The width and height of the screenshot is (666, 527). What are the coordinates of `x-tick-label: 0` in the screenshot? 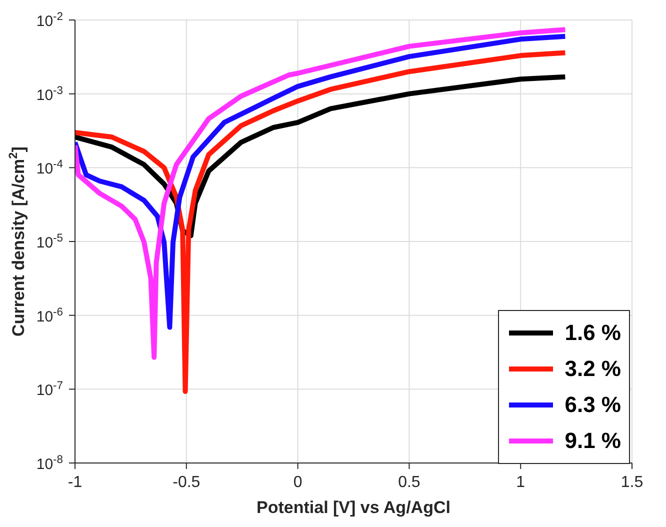 It's located at (297, 482).